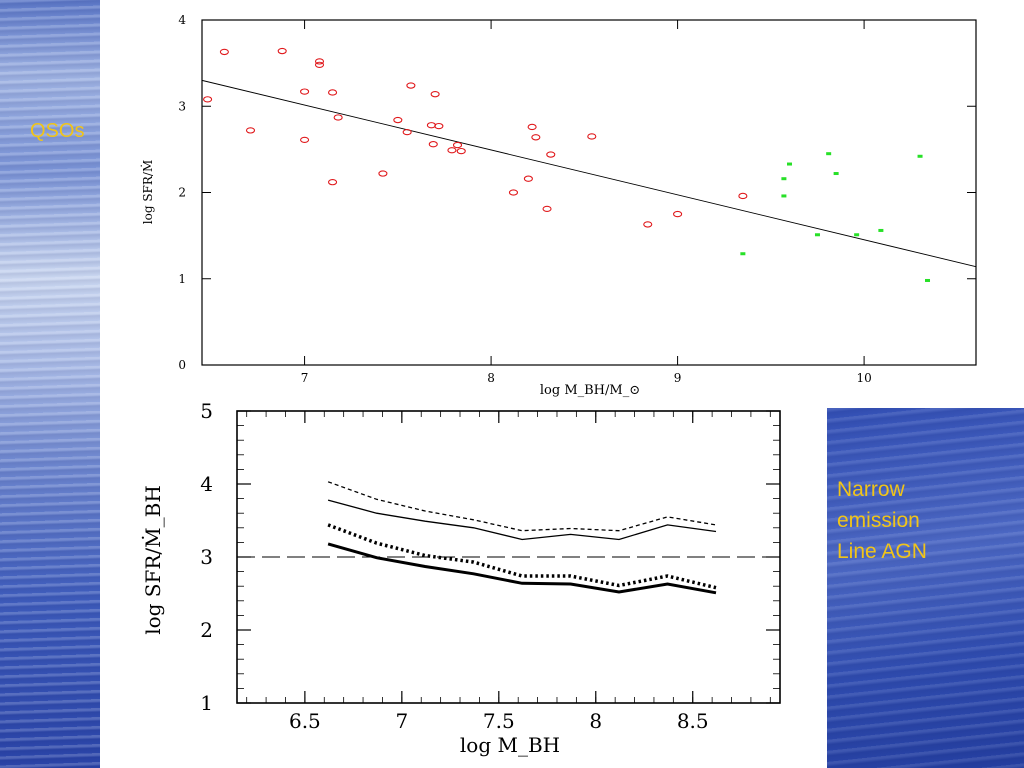 This screenshot has width=1024, height=768. What do you see at coordinates (510, 745) in the screenshot?
I see `bottom-x-axis-label: log M_BH` at bounding box center [510, 745].